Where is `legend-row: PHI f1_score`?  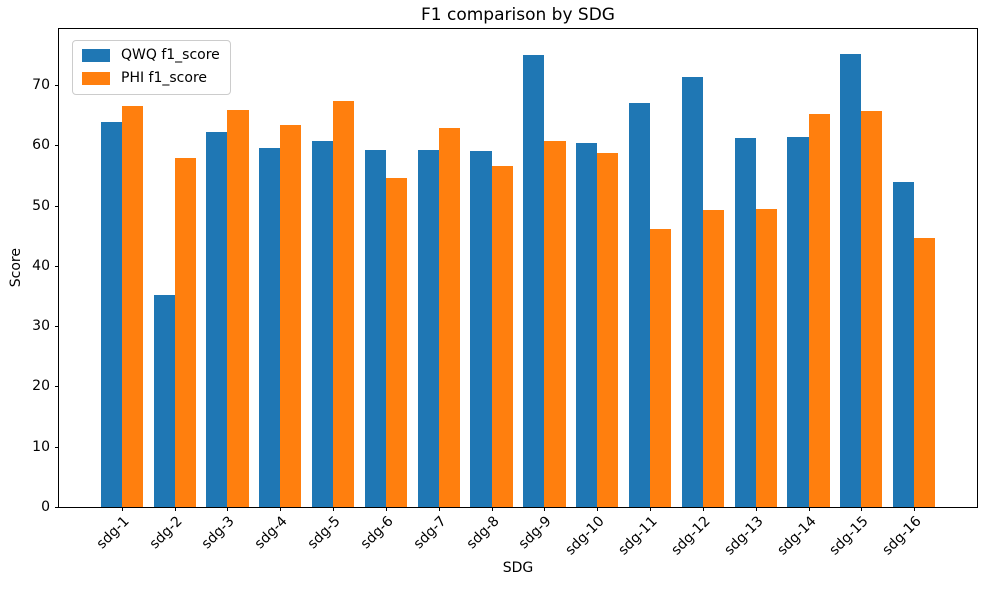
legend-row: PHI f1_score is located at coordinates (151, 78).